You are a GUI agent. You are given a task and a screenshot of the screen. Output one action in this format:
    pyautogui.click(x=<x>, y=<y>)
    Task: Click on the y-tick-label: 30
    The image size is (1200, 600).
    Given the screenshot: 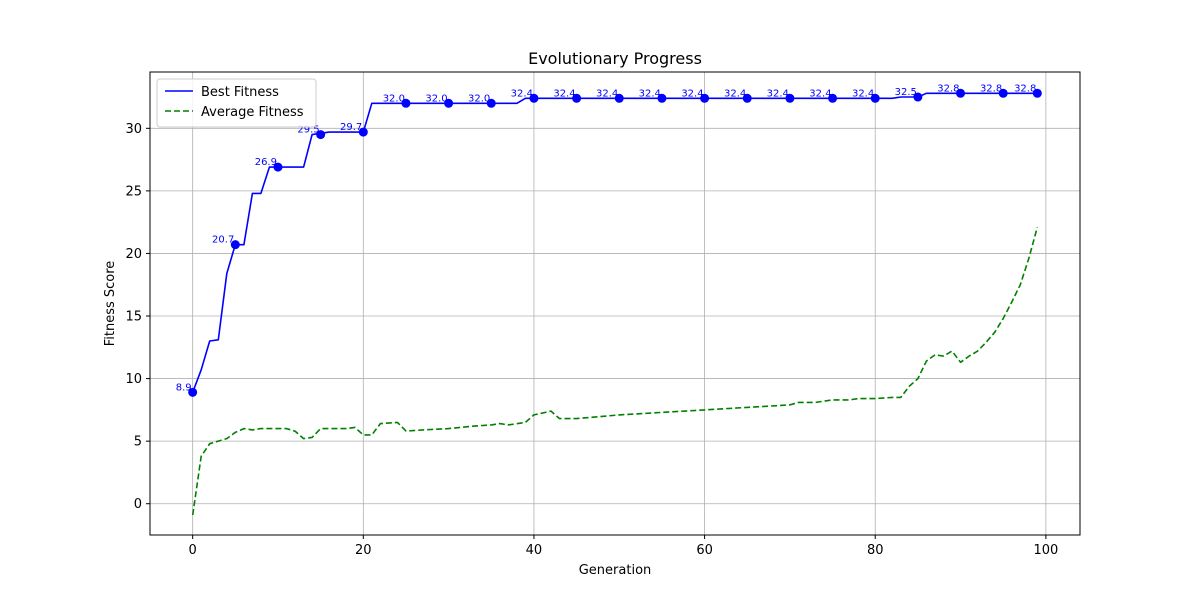 What is the action you would take?
    pyautogui.click(x=133, y=129)
    